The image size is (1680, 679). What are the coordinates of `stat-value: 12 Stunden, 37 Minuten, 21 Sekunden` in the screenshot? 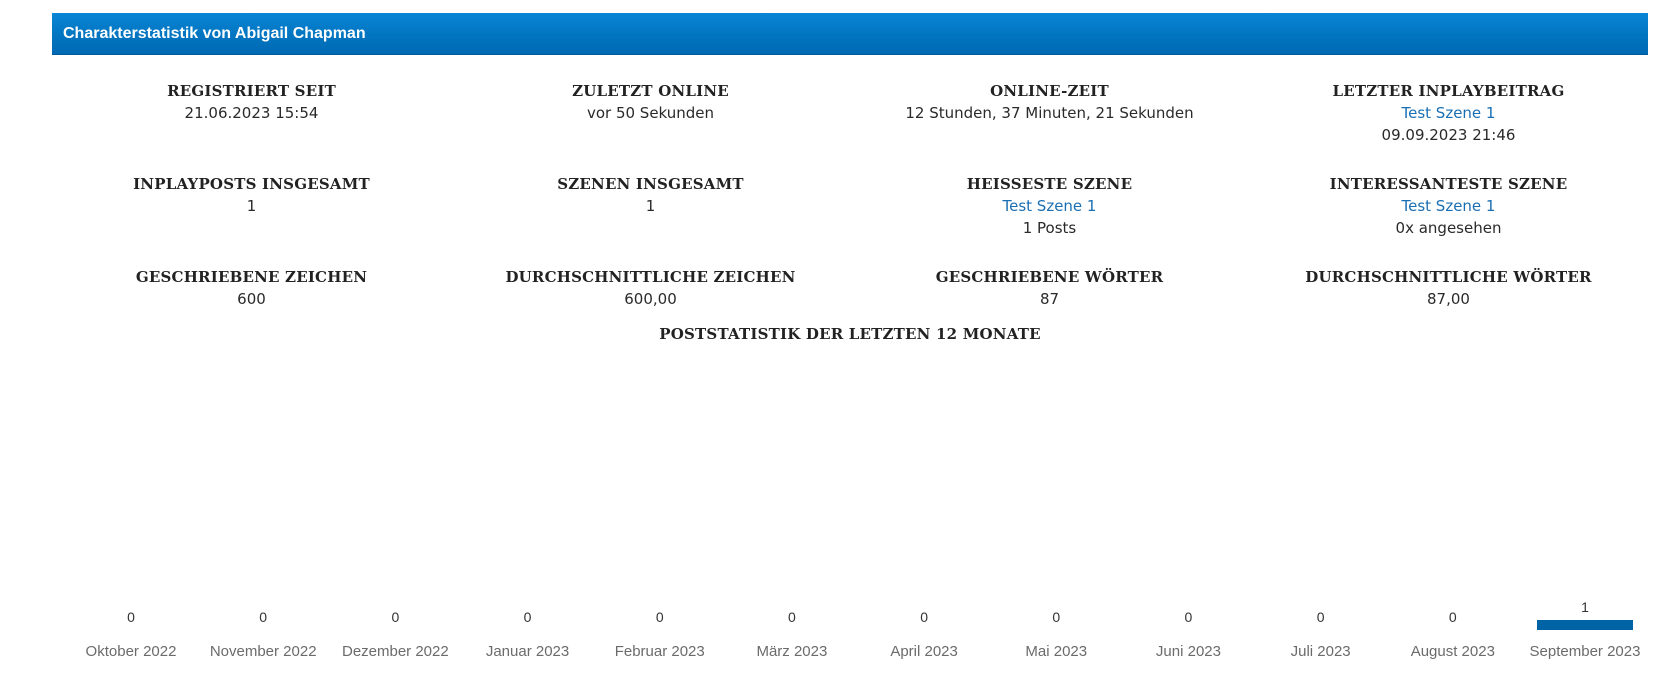 It's located at (1049, 113).